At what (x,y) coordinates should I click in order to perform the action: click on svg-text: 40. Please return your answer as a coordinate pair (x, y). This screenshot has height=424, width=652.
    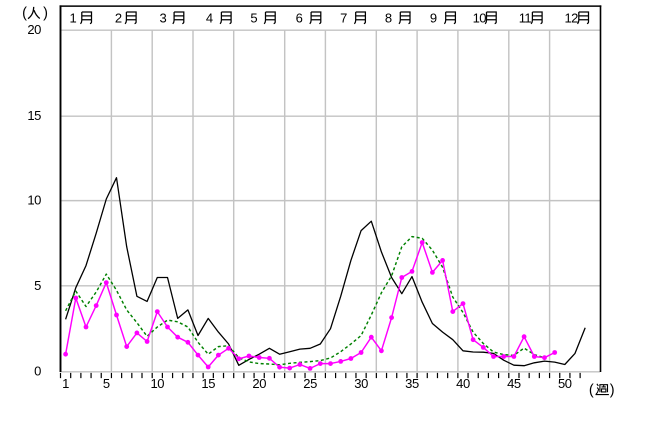
    Looking at the image, I should click on (463, 383).